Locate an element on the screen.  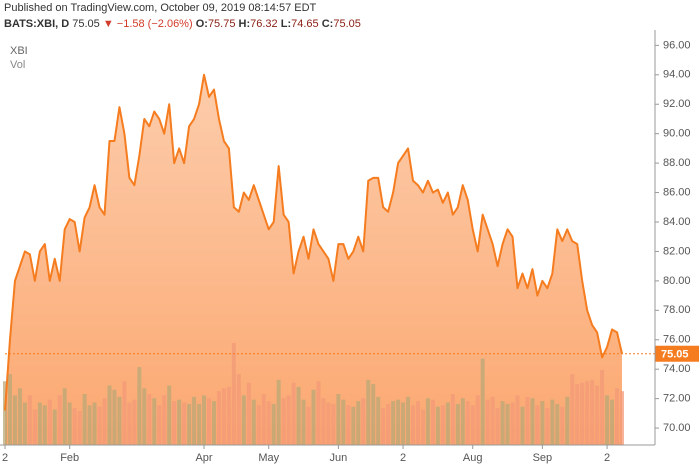
close-label: C: is located at coordinates (327, 24).